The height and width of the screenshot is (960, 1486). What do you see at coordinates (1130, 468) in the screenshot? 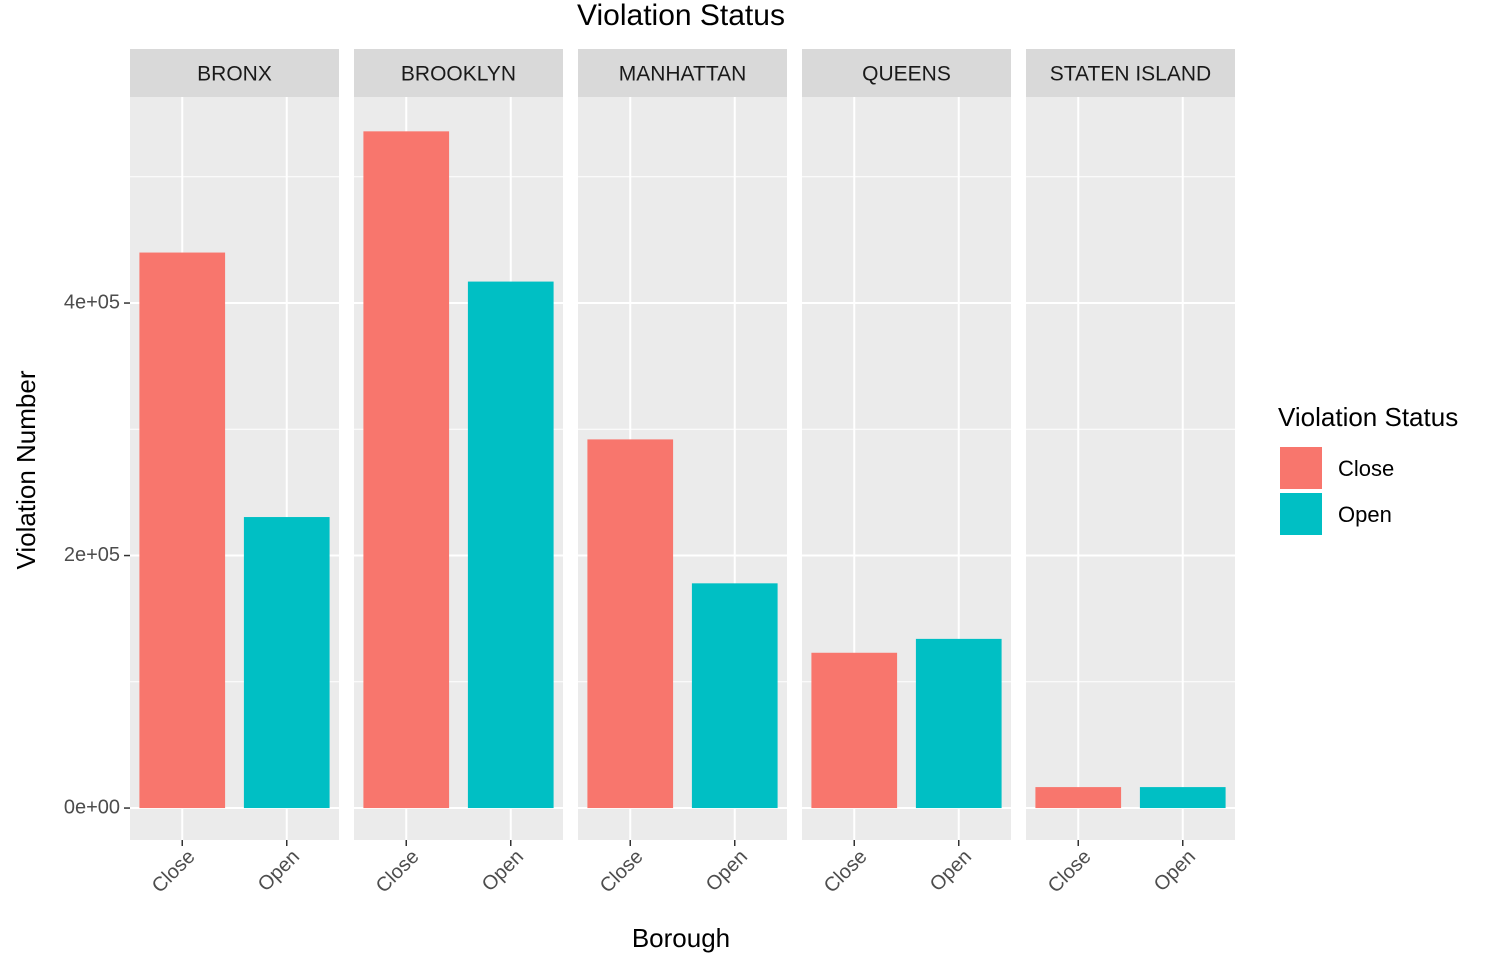
I see `panel-background` at bounding box center [1130, 468].